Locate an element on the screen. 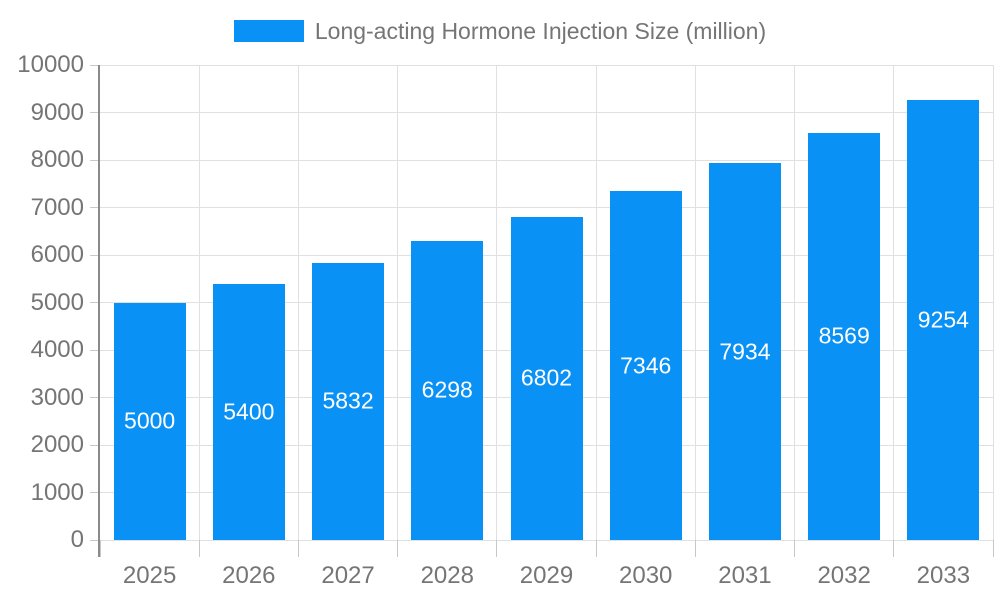  bar-2029 is located at coordinates (546, 378).